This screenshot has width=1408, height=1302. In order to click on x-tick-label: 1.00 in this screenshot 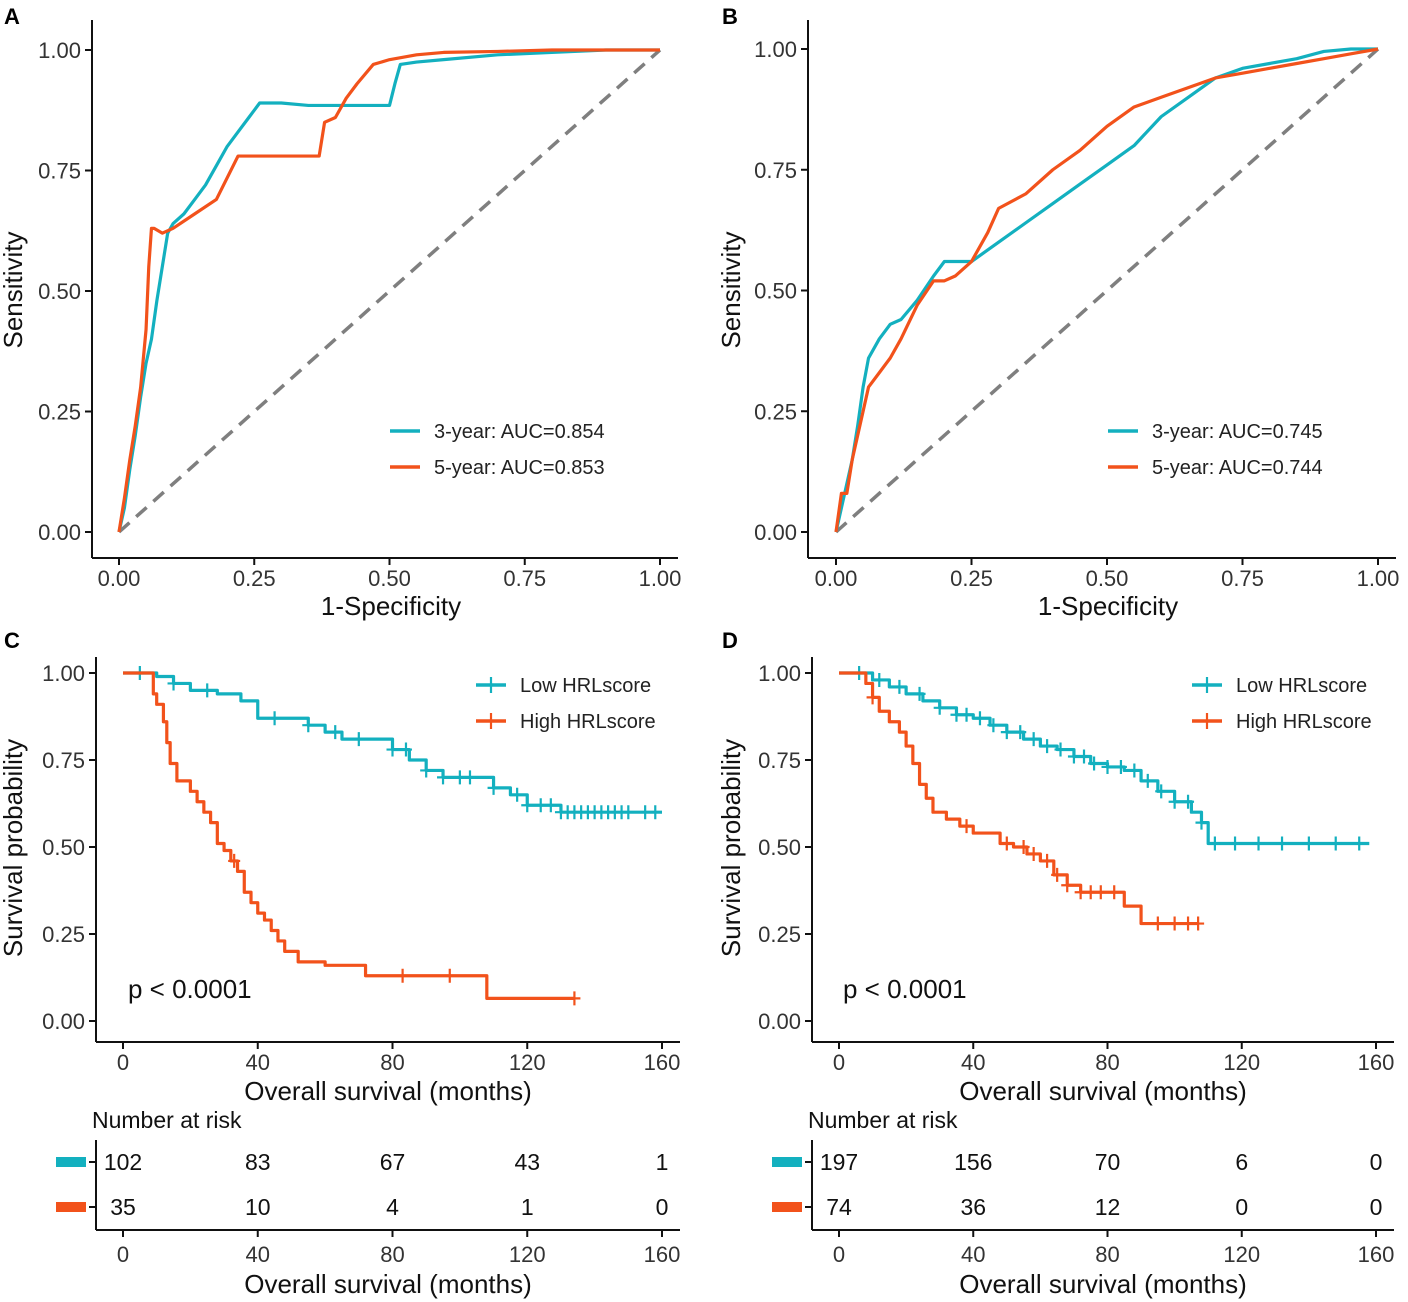, I will do `click(1378, 578)`.